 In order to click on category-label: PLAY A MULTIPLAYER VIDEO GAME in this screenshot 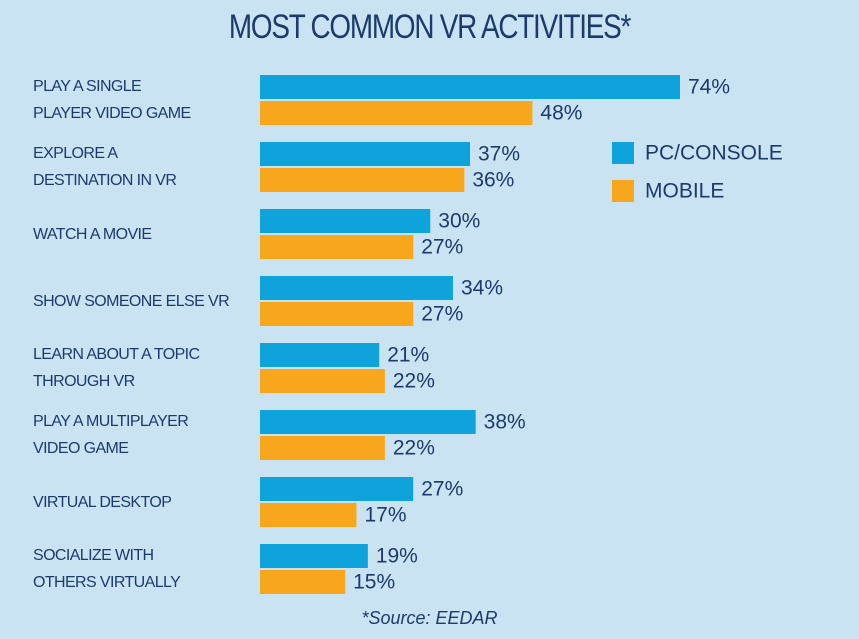, I will do `click(111, 435)`.